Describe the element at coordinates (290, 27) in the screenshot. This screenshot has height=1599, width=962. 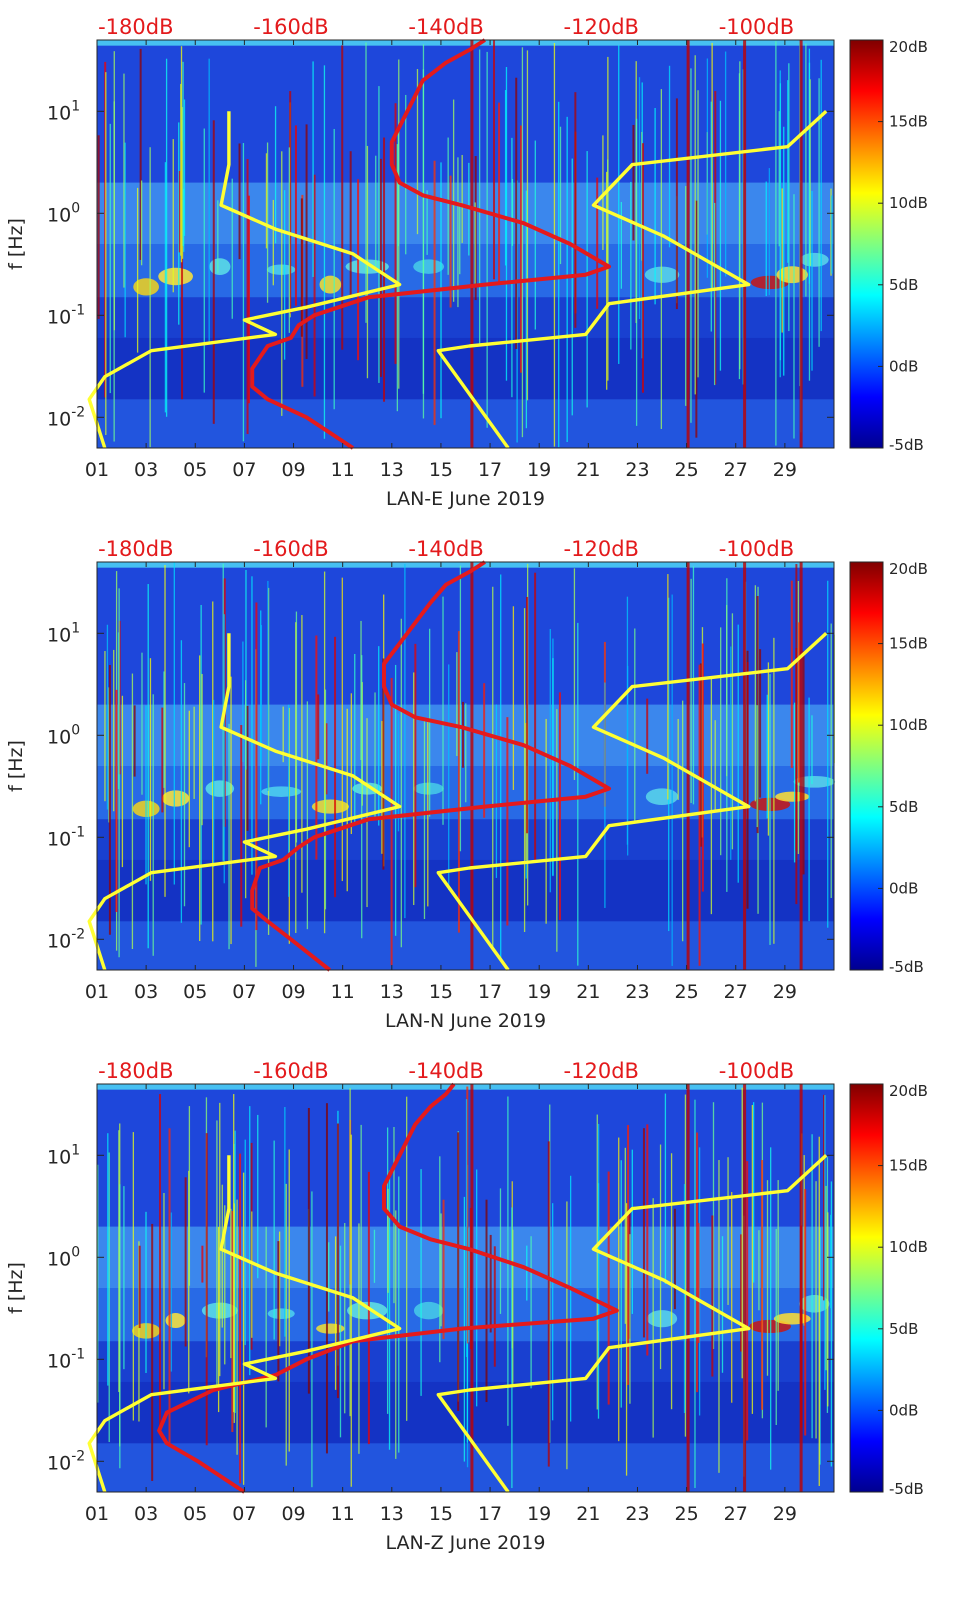
I see `top-axis-label: -160dB` at that location.